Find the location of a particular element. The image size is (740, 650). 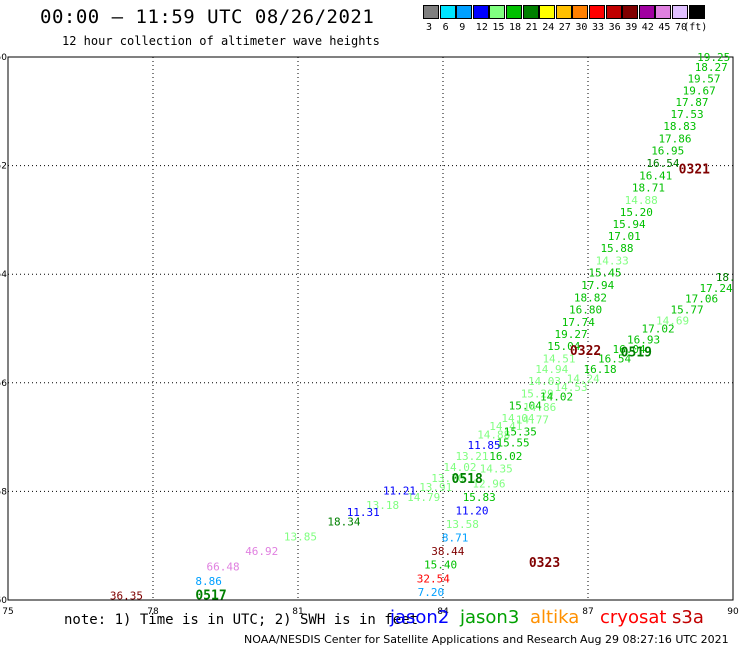

pass-time-label: 0322 is located at coordinates (585, 351).